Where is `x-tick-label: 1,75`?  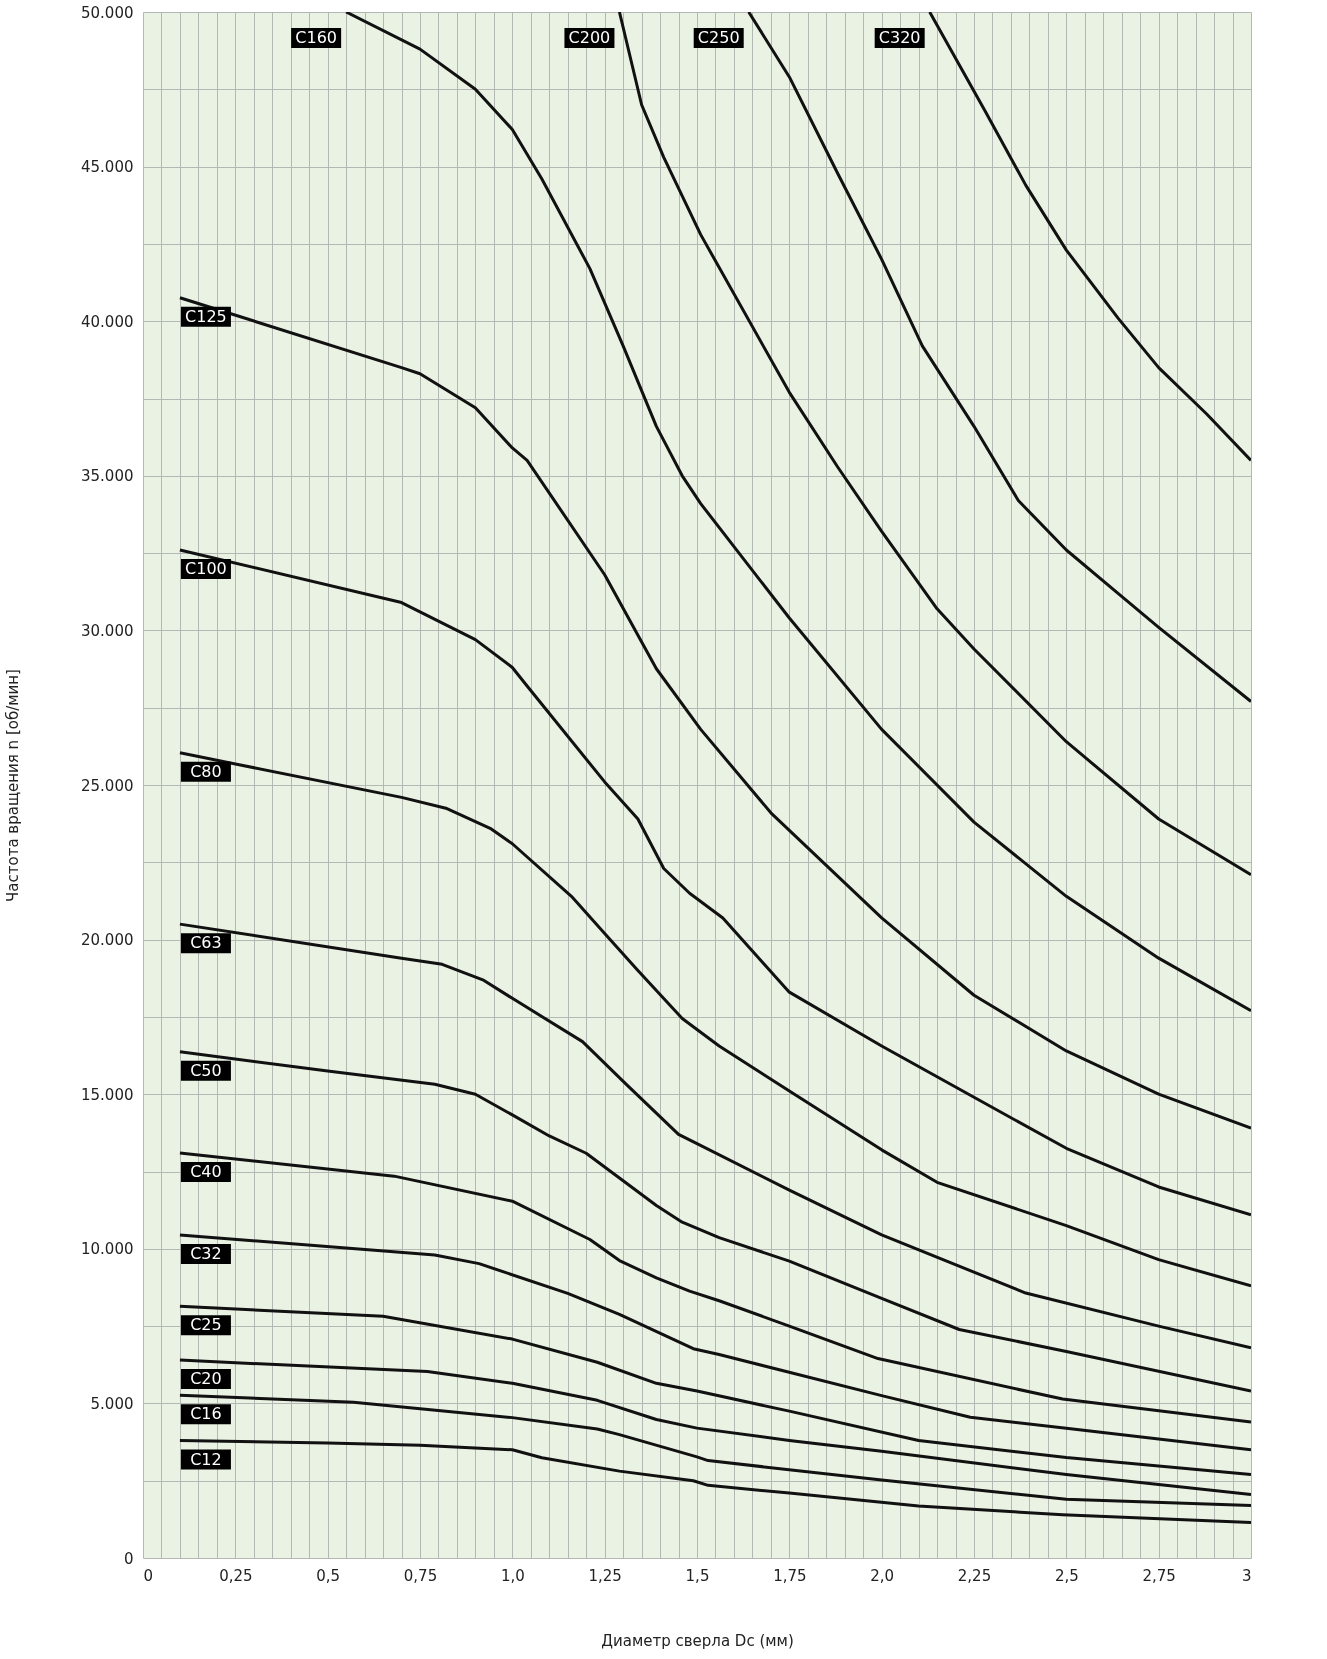 x-tick-label: 1,75 is located at coordinates (790, 1575).